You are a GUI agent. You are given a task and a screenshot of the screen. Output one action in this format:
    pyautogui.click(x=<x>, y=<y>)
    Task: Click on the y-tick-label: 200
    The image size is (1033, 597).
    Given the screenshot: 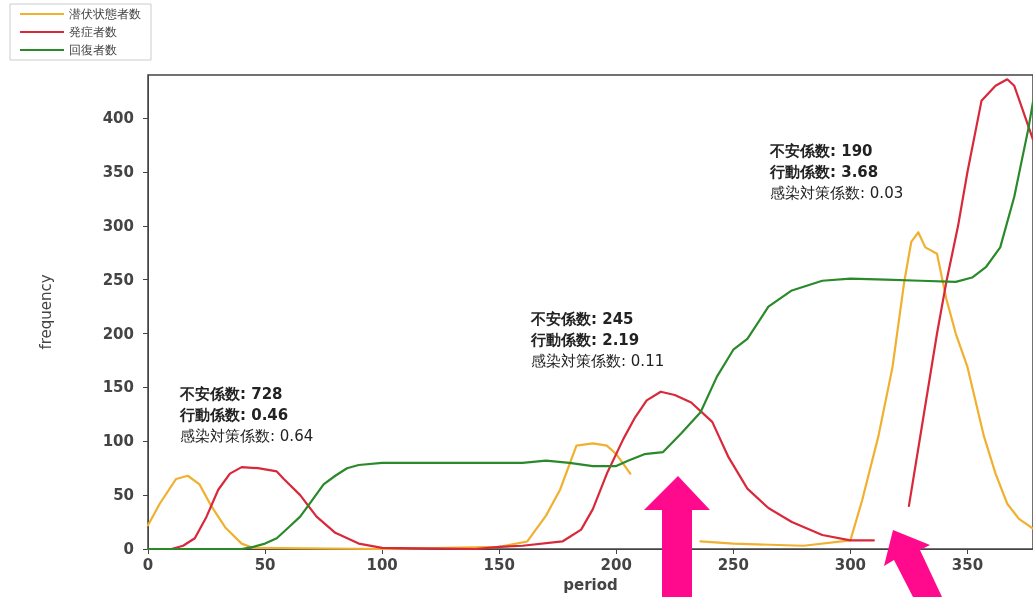 What is the action you would take?
    pyautogui.click(x=118, y=333)
    